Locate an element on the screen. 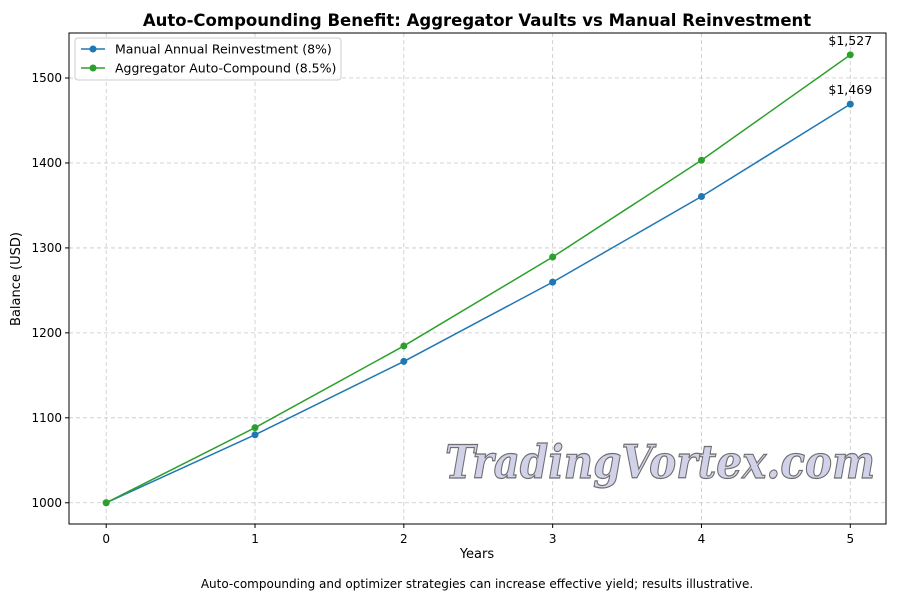  y-tick-label: 1000 is located at coordinates (46, 503).